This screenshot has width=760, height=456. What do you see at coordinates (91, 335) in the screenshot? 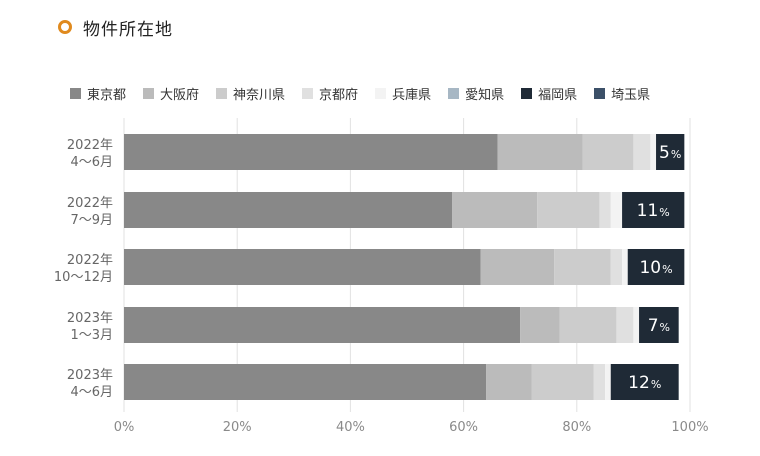
I see `category-label: 1〜3月` at bounding box center [91, 335].